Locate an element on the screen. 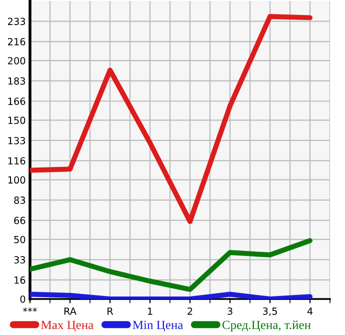 This screenshot has width=345, height=335. y-tick-label: 50 is located at coordinates (20, 240).